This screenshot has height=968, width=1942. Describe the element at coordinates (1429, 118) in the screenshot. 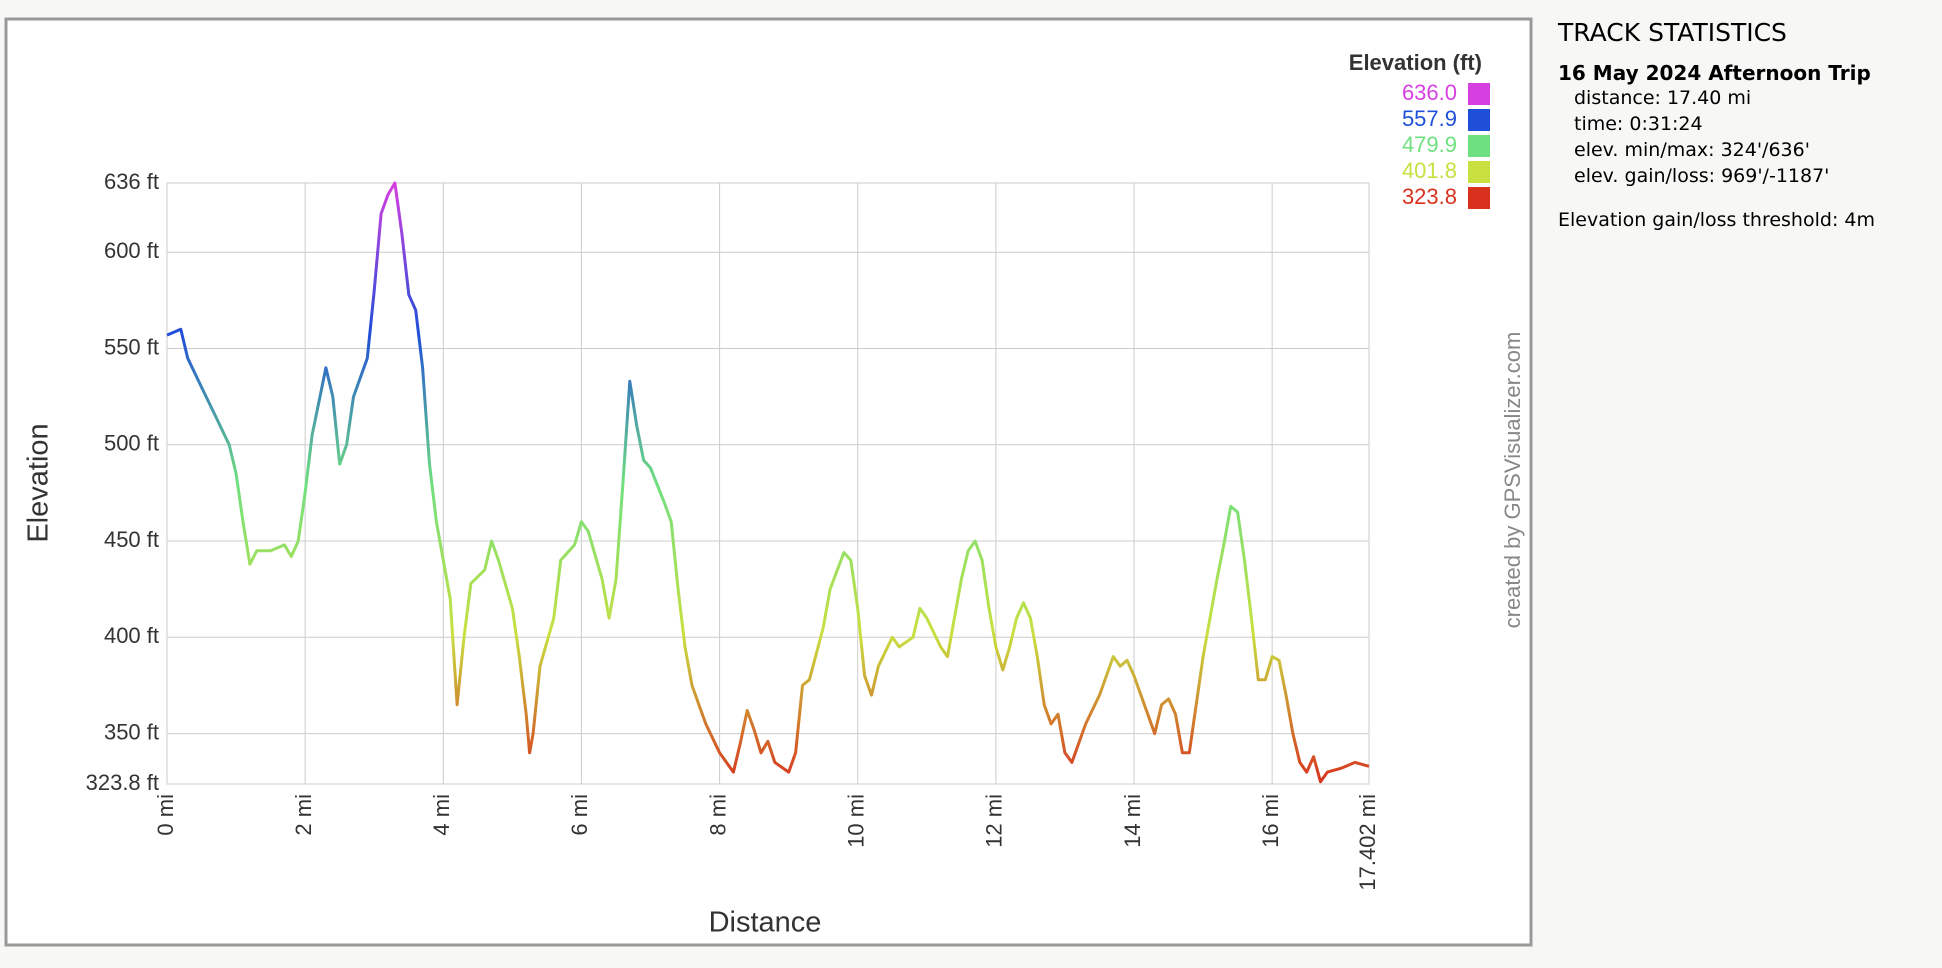

I see `legend-label: 557.9` at that location.